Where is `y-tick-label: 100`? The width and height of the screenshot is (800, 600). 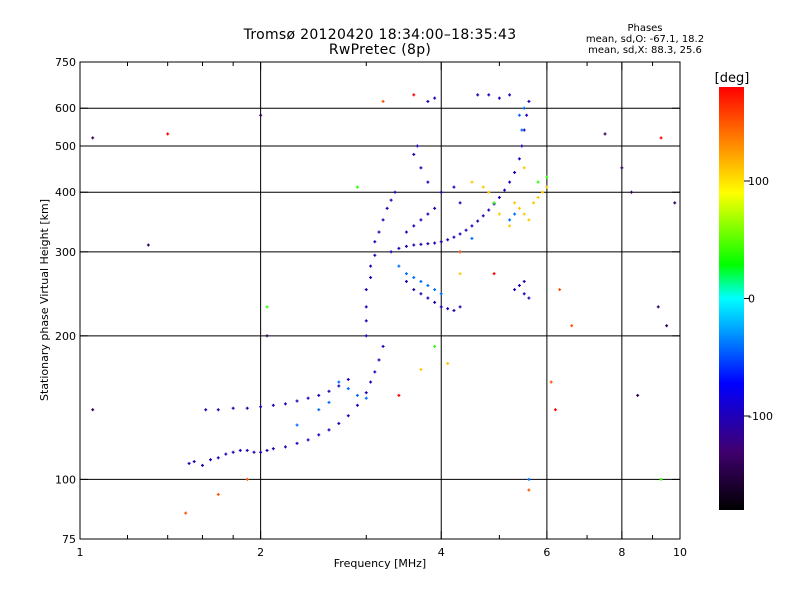
y-tick-label: 100 is located at coordinates (65, 479).